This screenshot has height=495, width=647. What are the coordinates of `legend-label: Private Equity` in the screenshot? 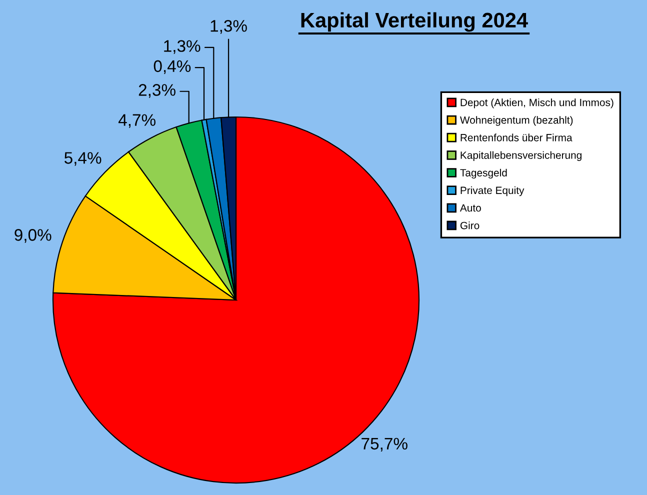 It's located at (492, 191).